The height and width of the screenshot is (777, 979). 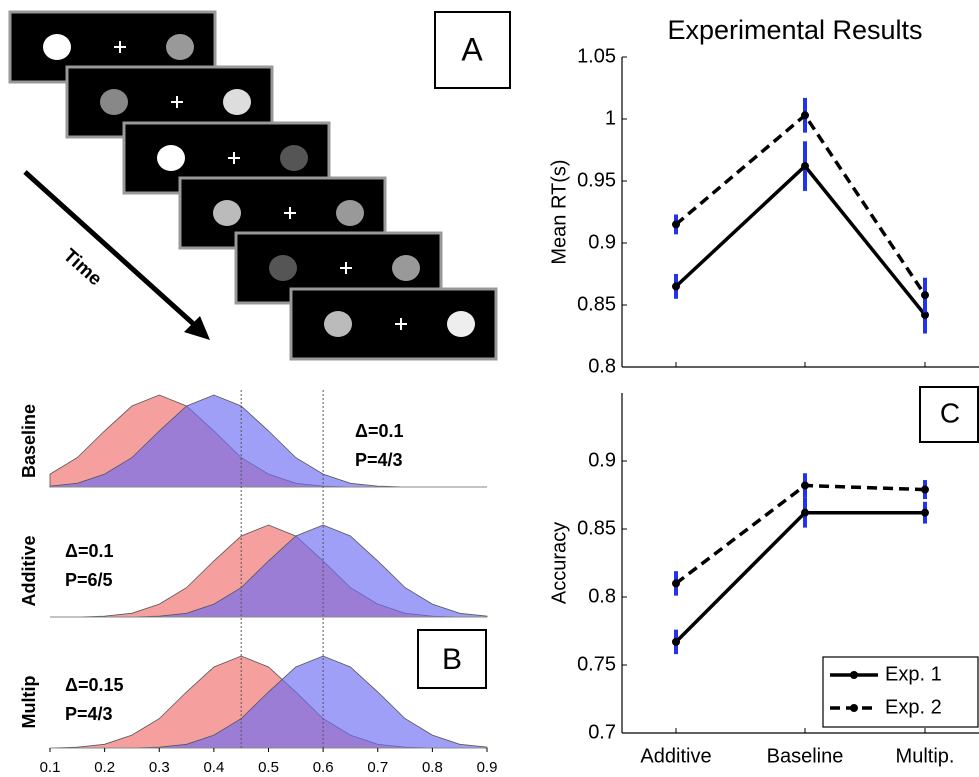 I want to click on annotation: Δ=0.15, so click(x=94, y=685).